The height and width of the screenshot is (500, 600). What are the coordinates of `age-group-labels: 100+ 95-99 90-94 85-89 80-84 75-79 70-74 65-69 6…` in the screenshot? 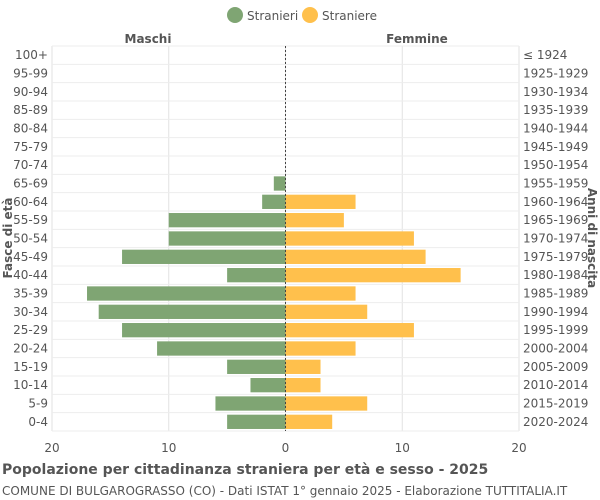 It's located at (30, 238).